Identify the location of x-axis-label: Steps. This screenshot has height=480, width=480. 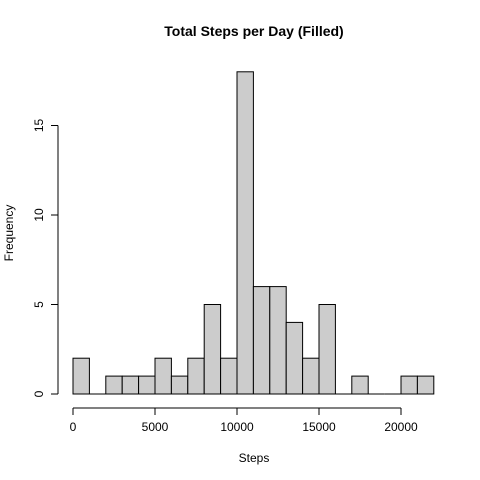
(254, 458).